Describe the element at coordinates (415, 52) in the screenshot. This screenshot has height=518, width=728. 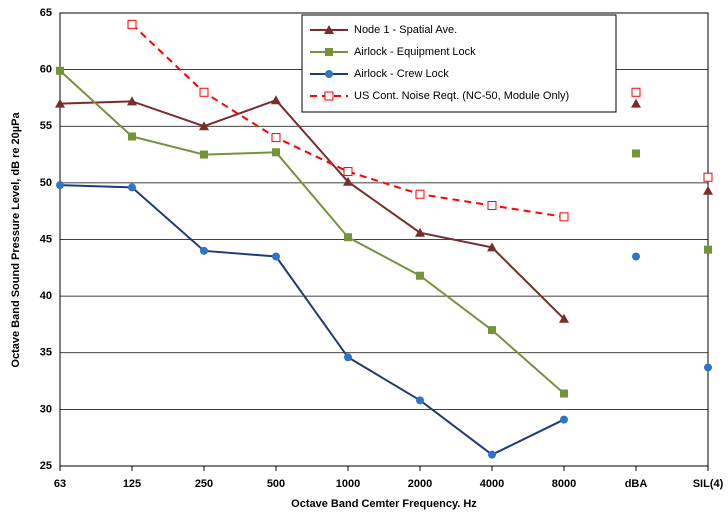
I see `legend-label: Airlock - Equipment Lock` at that location.